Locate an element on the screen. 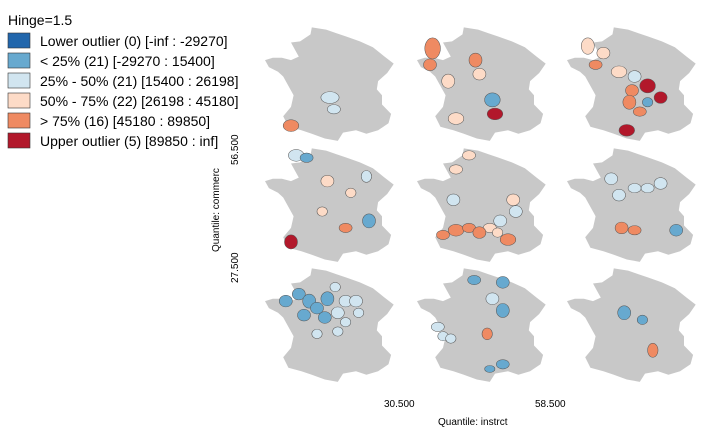  legend-label: Lower outlier (0) [-inf : -29270] is located at coordinates (134, 41).